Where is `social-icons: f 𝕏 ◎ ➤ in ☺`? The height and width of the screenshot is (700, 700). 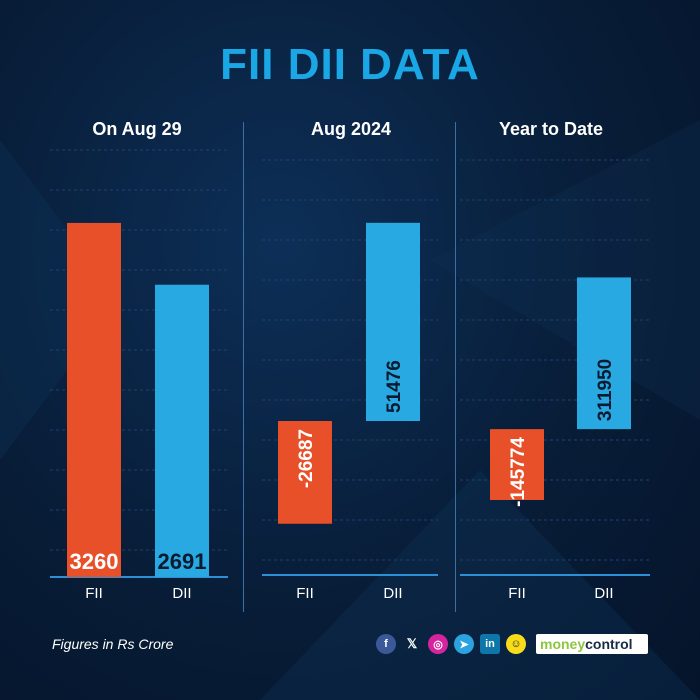
social-icons: f 𝕏 ◎ ➤ in ☺ is located at coordinates (451, 644).